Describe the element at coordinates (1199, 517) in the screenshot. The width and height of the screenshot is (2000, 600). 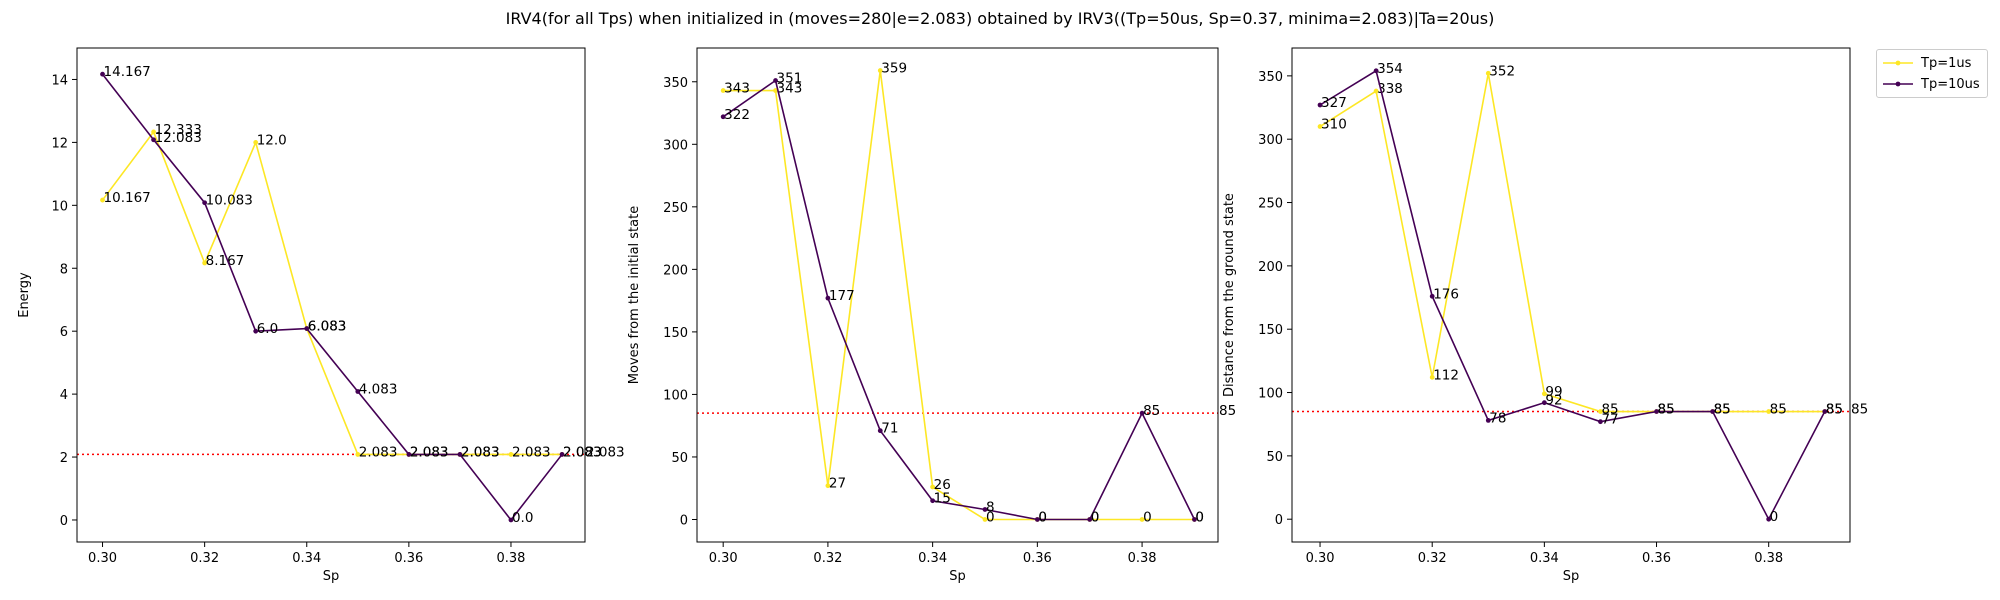
I see `data-label-tp1-2-9: 0` at that location.